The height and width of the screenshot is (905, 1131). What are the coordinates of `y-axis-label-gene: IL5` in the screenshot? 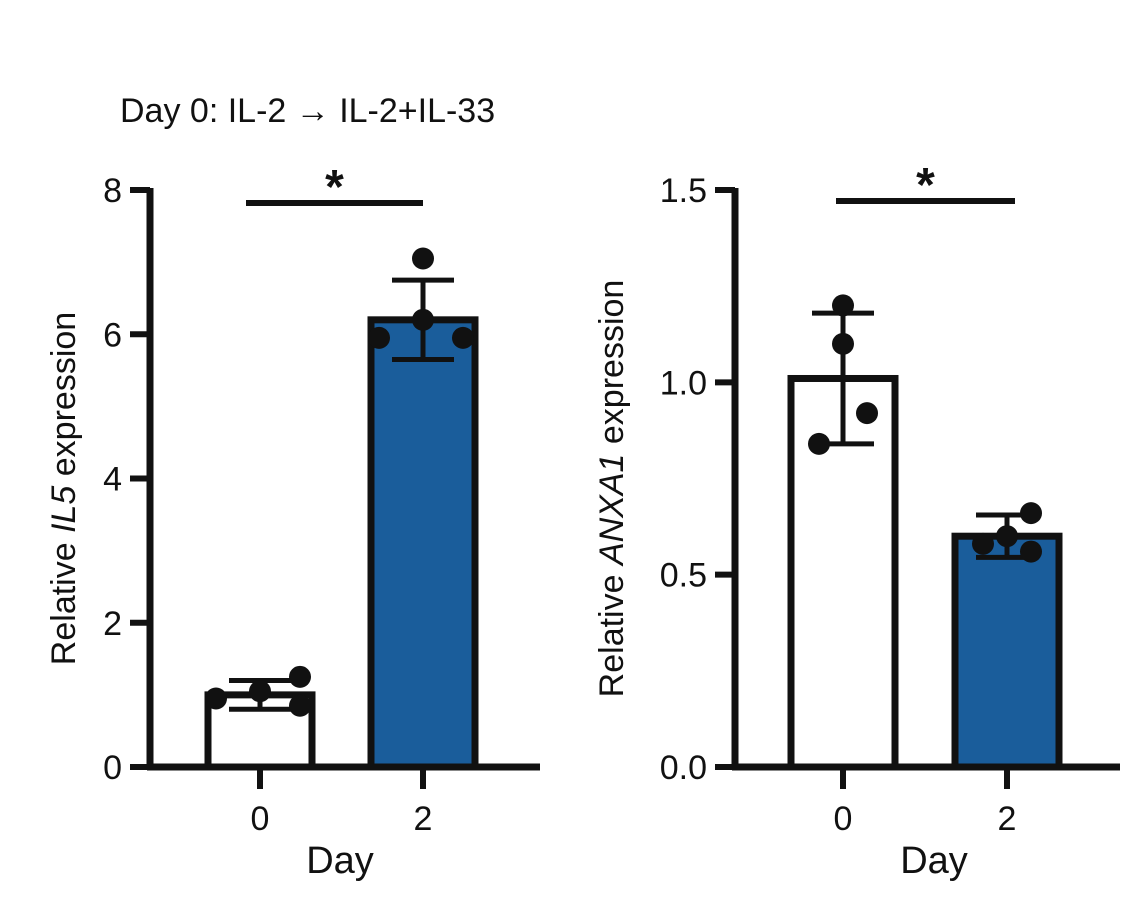 It's located at (64, 509).